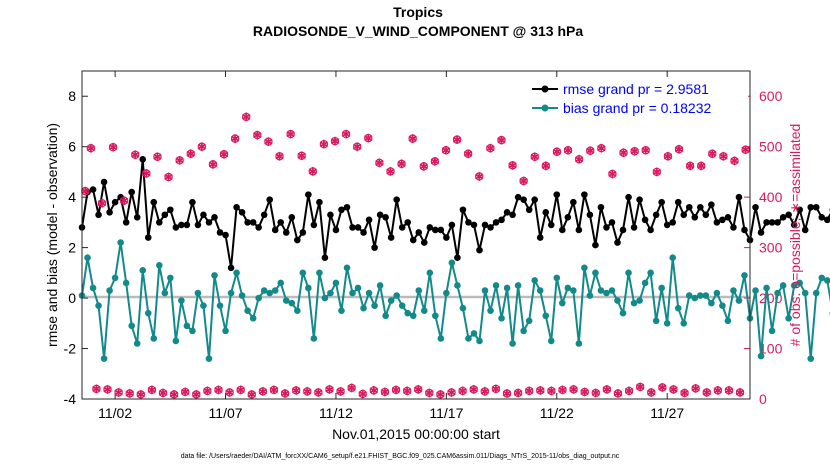  Describe the element at coordinates (637, 108) in the screenshot. I see `legend-bias-label: bias grand pr = 0.18232` at that location.